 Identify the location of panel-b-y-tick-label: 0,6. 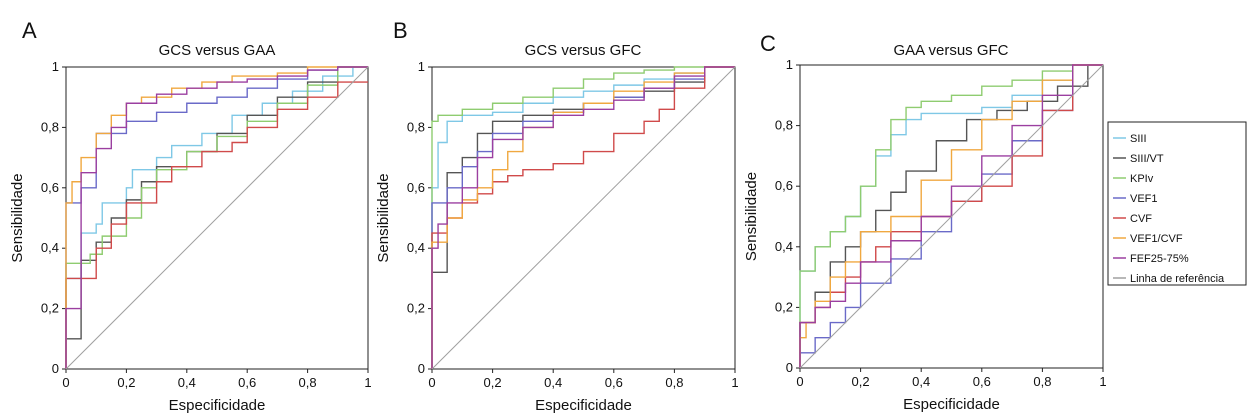
(416, 187).